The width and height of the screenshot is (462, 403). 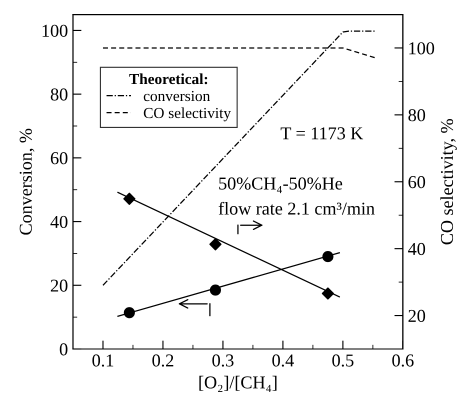 What do you see at coordinates (417, 249) in the screenshot?
I see `y2-tick-label: 40` at bounding box center [417, 249].